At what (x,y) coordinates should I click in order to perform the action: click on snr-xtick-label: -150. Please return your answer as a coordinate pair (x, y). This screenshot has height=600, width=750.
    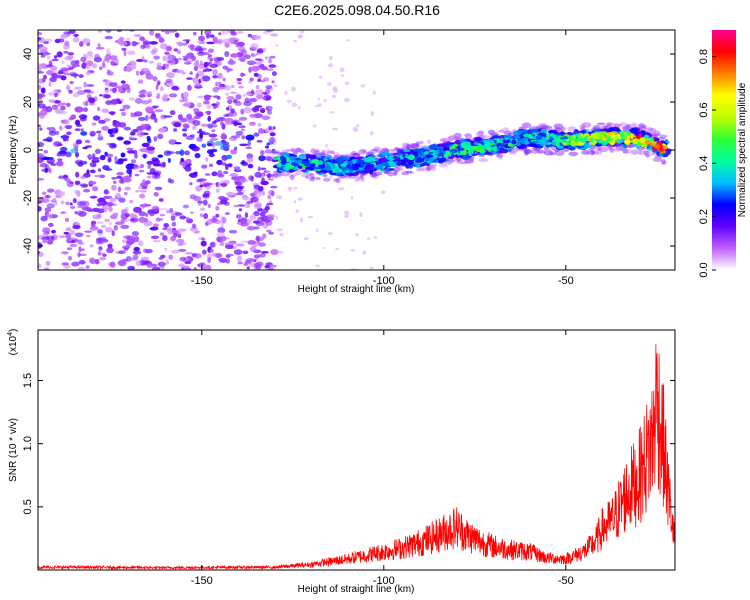
    Looking at the image, I should click on (202, 581).